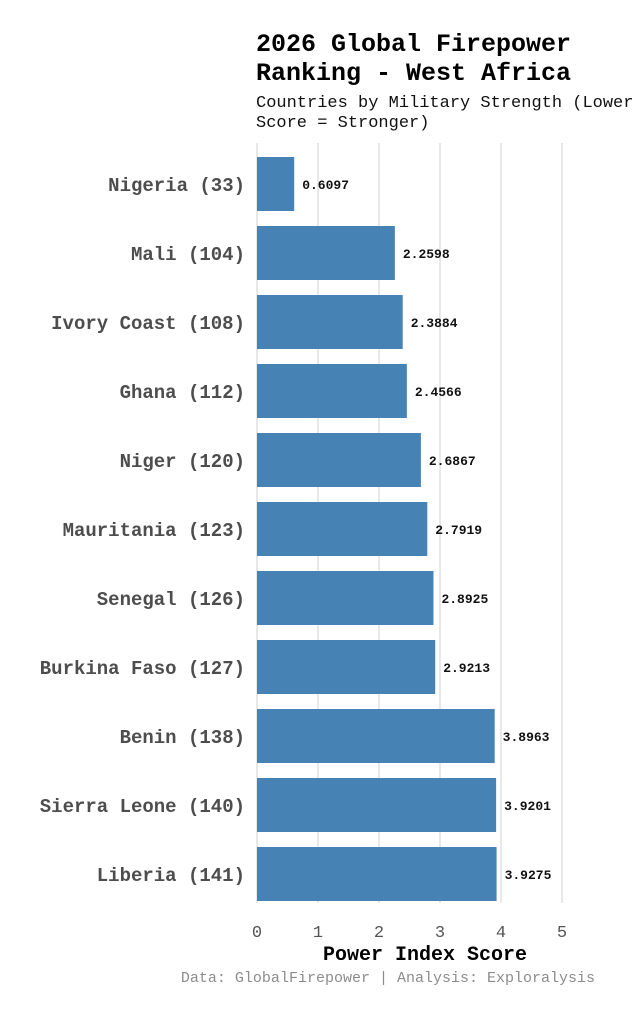 The image size is (640, 1024). I want to click on value-label: 2.9213, so click(466, 668).